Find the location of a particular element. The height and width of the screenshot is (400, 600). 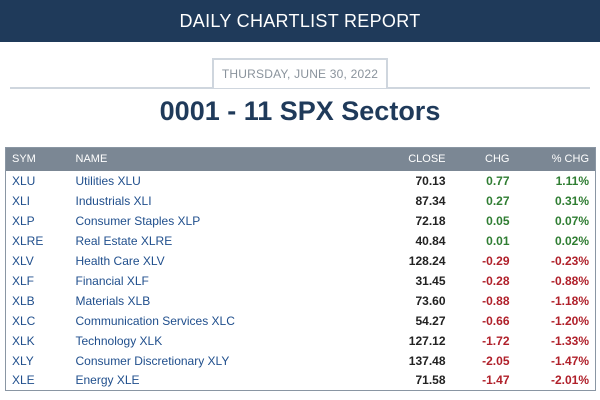

table-row: XLI Industrials XLI 87.34 0.27 0.31% is located at coordinates (301, 201).